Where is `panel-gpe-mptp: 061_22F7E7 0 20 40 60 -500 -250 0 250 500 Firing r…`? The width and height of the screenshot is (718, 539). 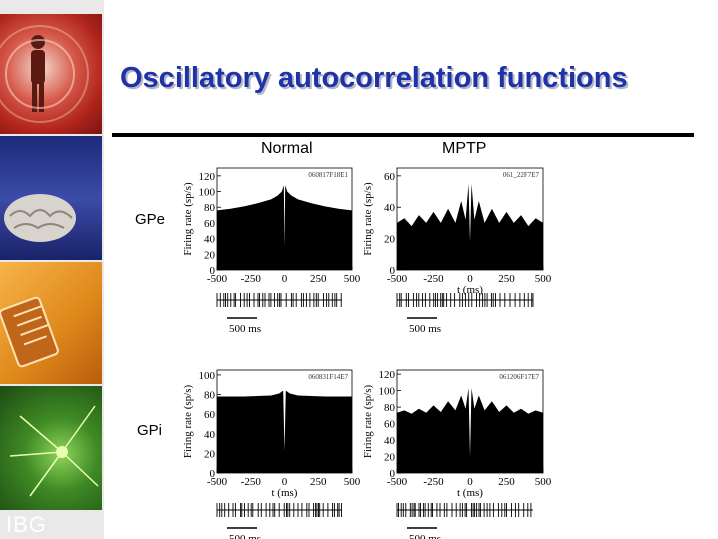
panel-gpe-mptp: 061_22F7E7 0 20 40 60 -500 -250 0 250 500 Firing r… is located at coordinates (457, 251).